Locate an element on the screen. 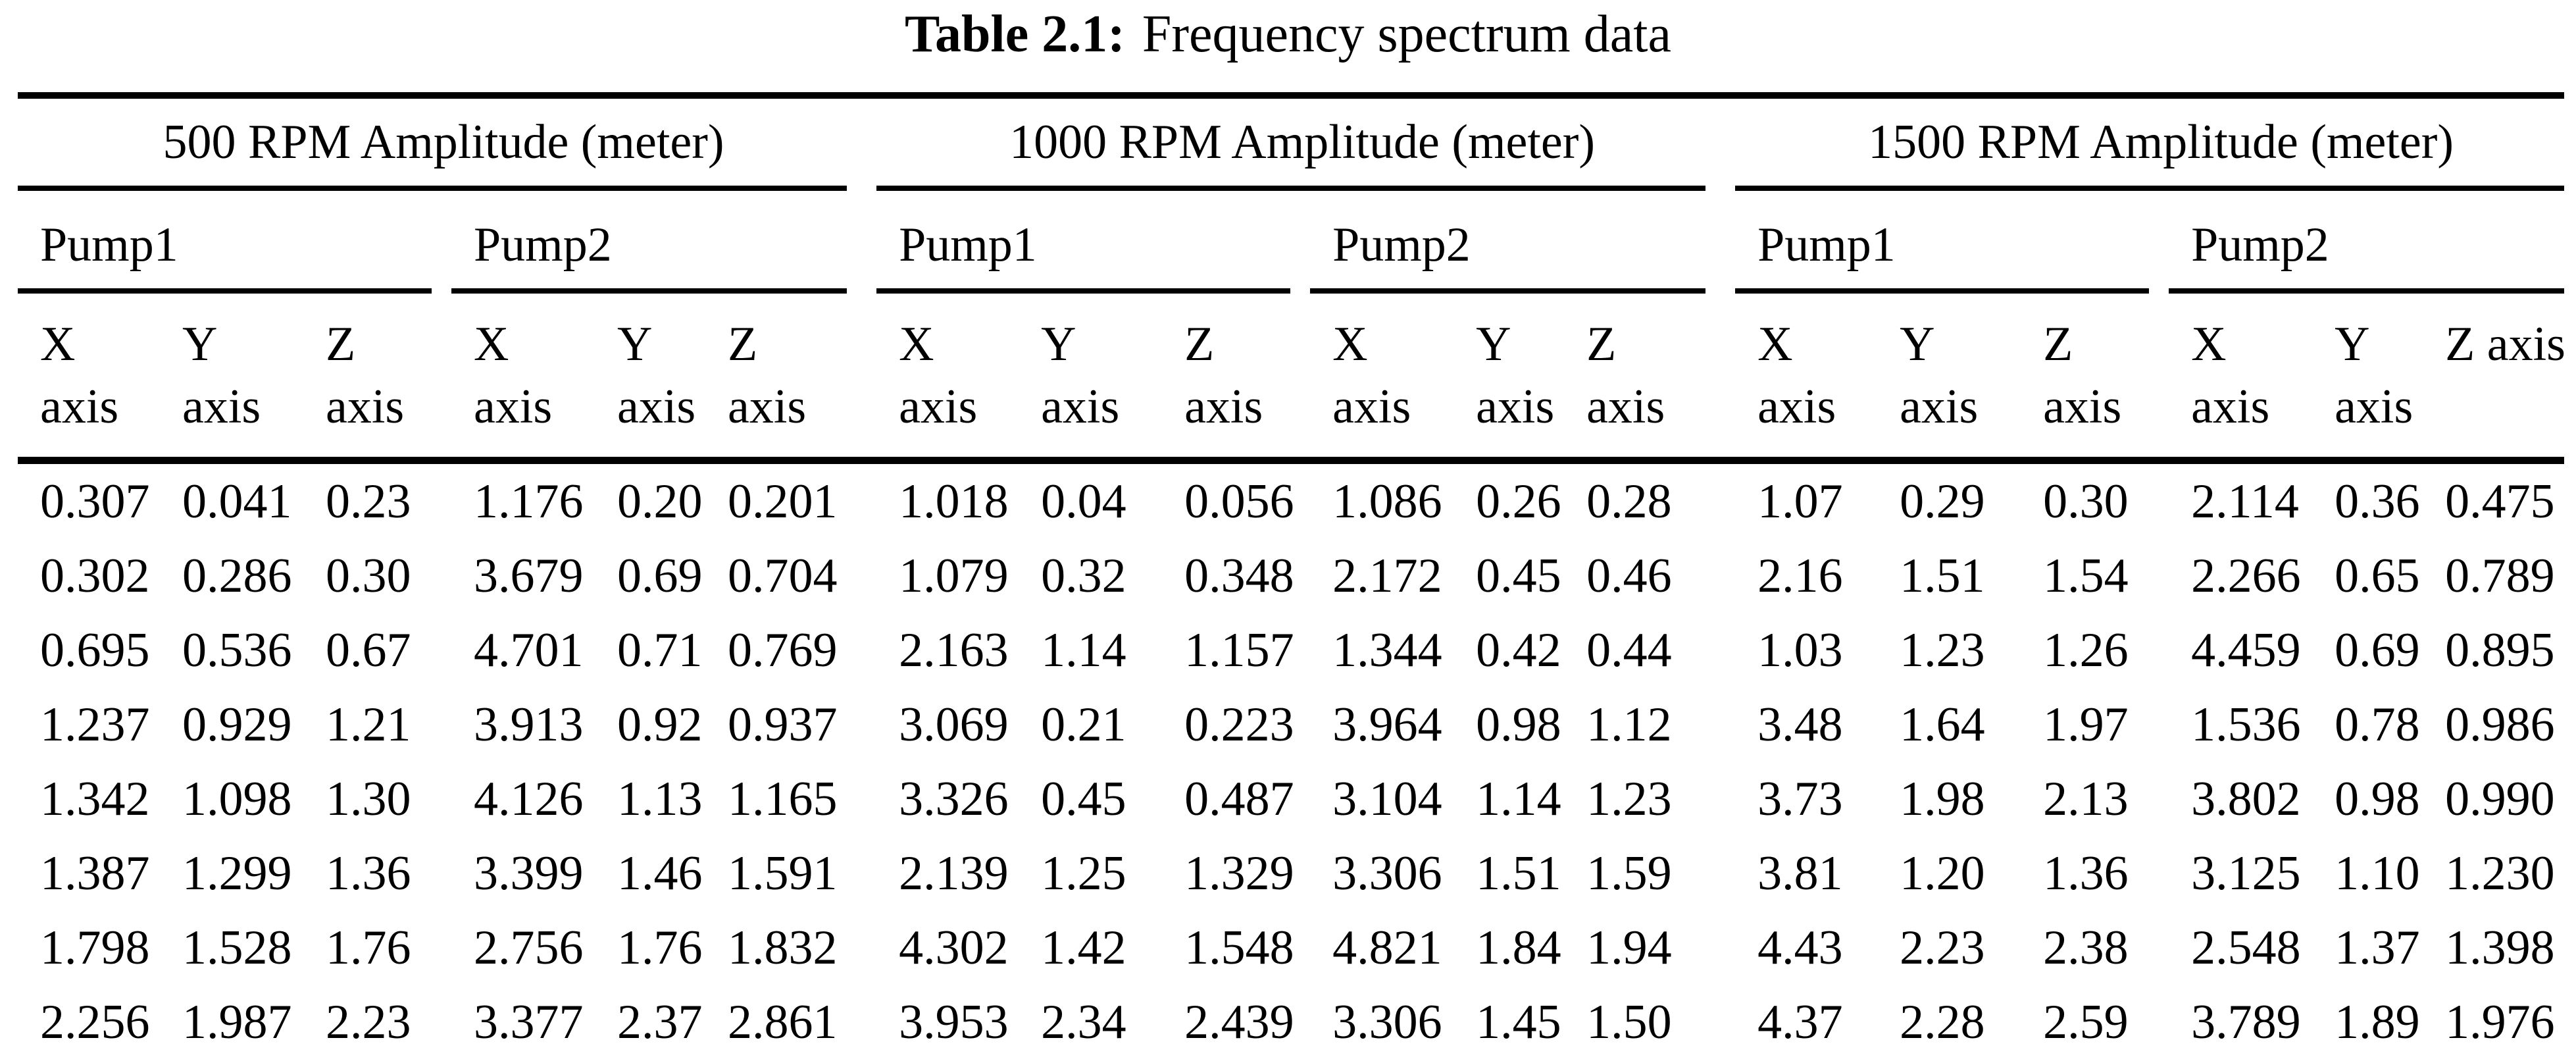  cell-r4-c3: 1.21 is located at coordinates (369, 725).